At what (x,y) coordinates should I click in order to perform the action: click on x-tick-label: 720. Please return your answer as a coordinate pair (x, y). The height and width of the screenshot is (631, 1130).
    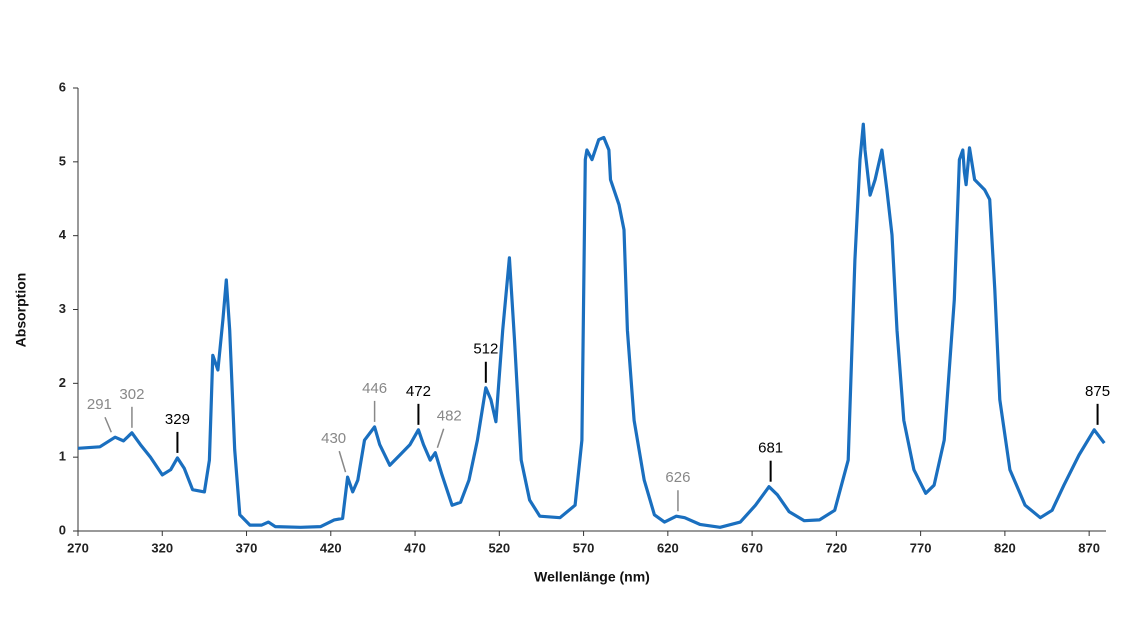
    Looking at the image, I should click on (837, 547).